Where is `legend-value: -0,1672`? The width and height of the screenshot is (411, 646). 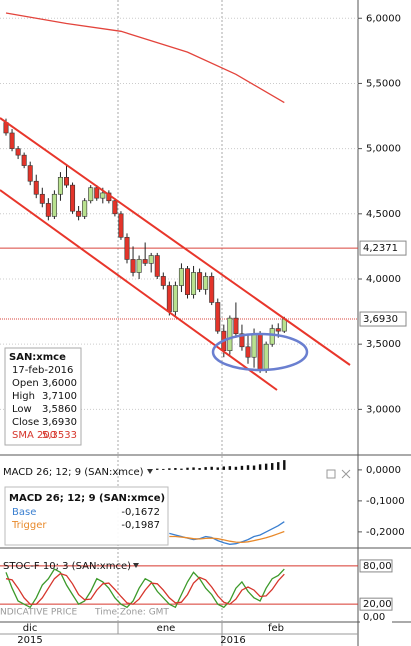
legend-value: -0,1672 is located at coordinates (140, 512).